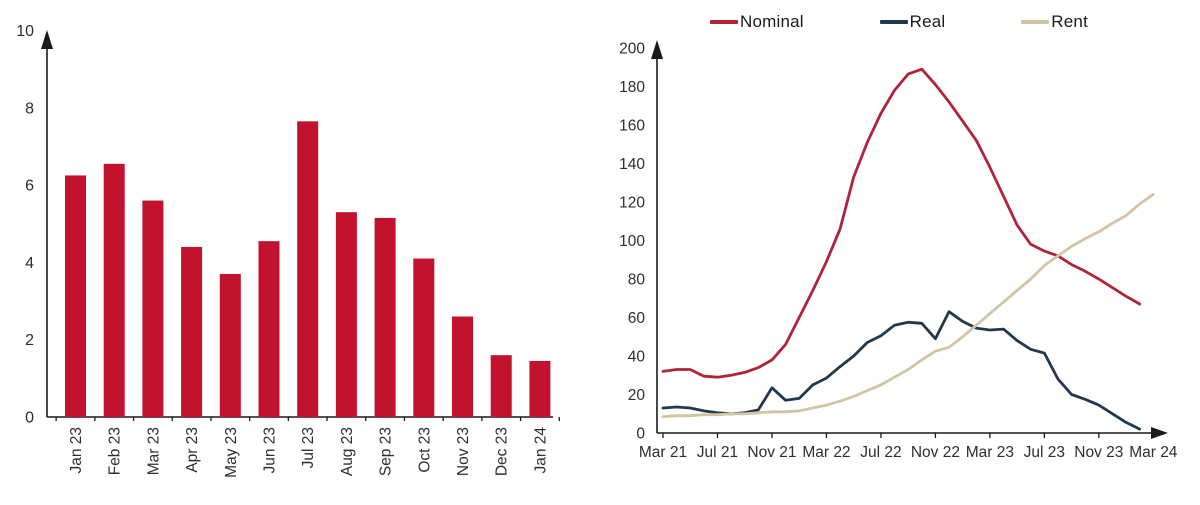  What do you see at coordinates (386, 451) in the screenshot?
I see `x-tick-label: Sep 23` at bounding box center [386, 451].